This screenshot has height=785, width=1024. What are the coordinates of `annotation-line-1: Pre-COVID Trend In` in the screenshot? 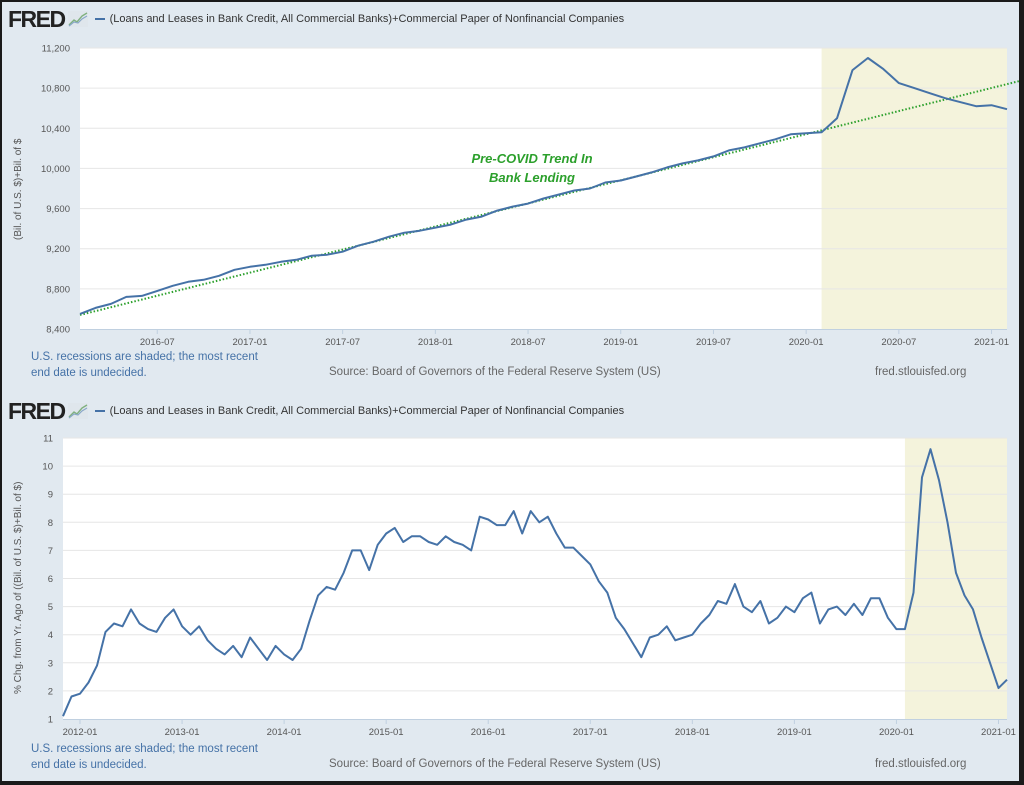 It's located at (532, 158).